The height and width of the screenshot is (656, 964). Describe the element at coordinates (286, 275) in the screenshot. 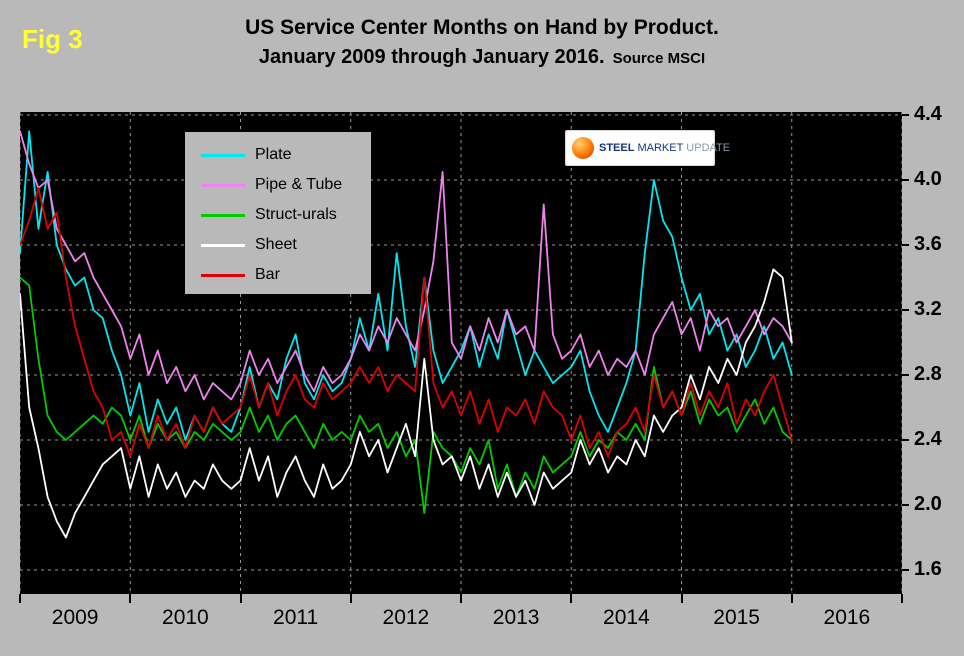

I see `legend-item: Bar` at that location.